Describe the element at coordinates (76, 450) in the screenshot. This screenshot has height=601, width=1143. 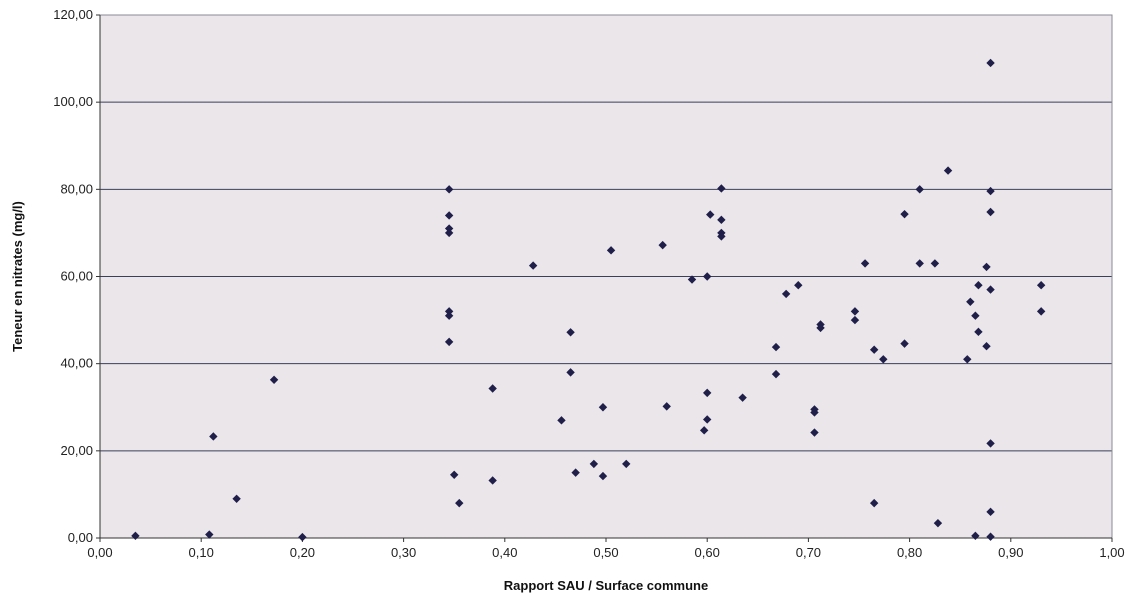
I see `y-tick-label: 20,00` at that location.